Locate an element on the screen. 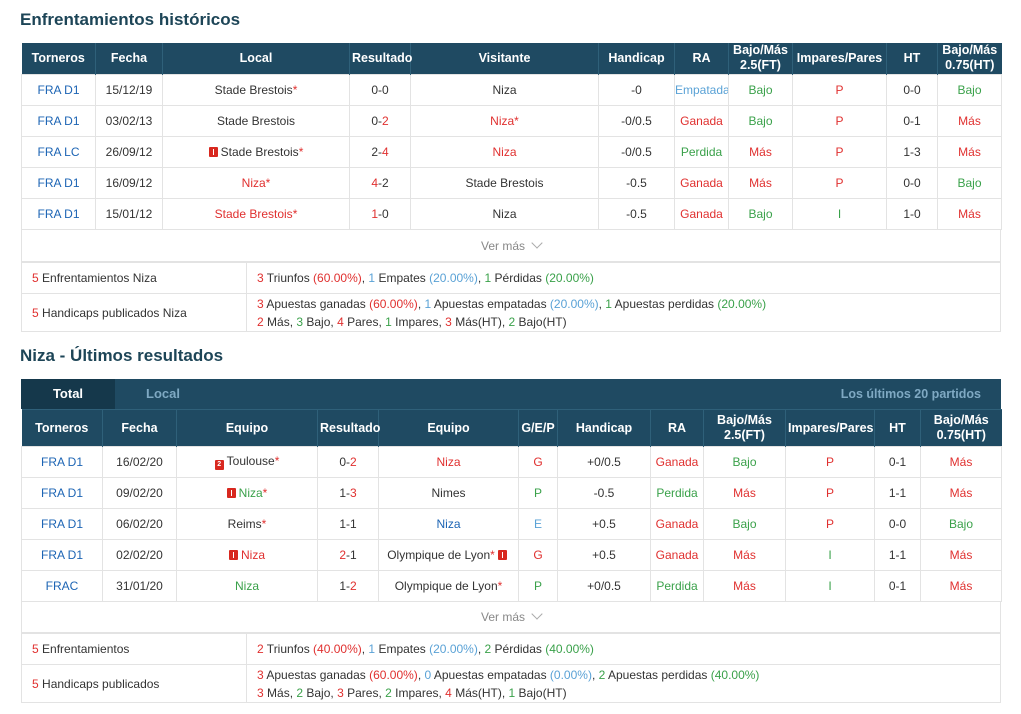  column-header: G/E/P is located at coordinates (538, 428).